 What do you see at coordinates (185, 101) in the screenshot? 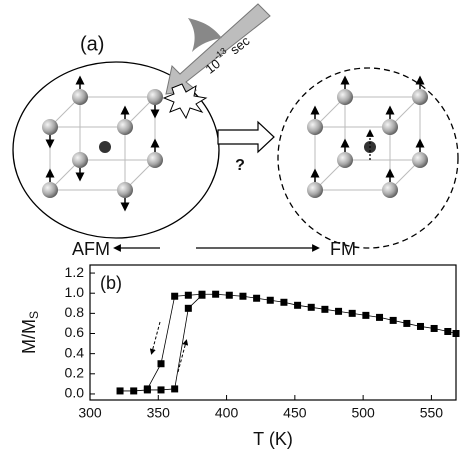
I see `flash` at bounding box center [185, 101].